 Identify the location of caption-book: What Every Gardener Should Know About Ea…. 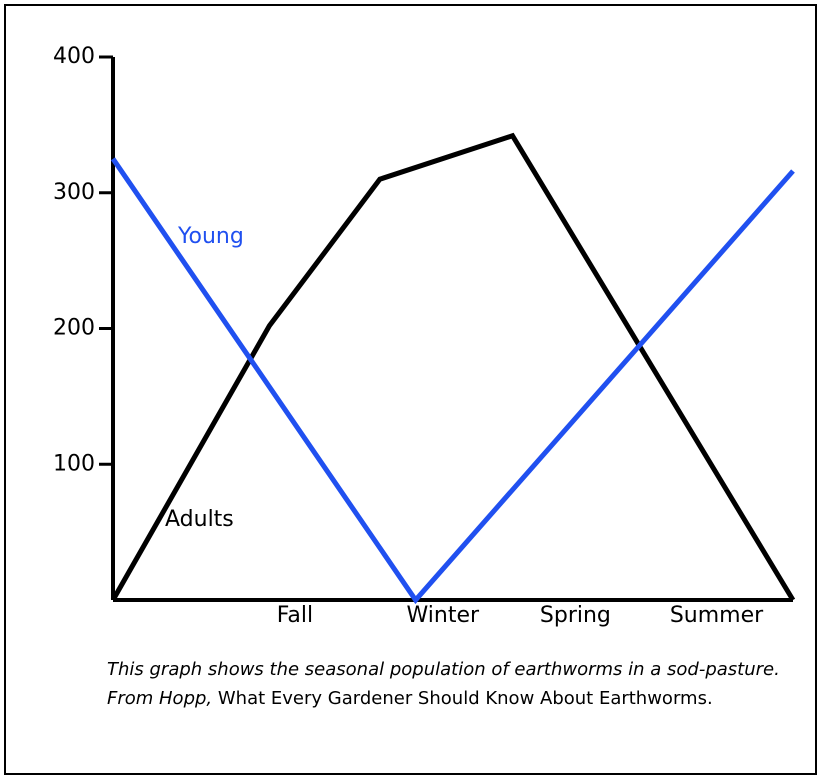
(462, 698).